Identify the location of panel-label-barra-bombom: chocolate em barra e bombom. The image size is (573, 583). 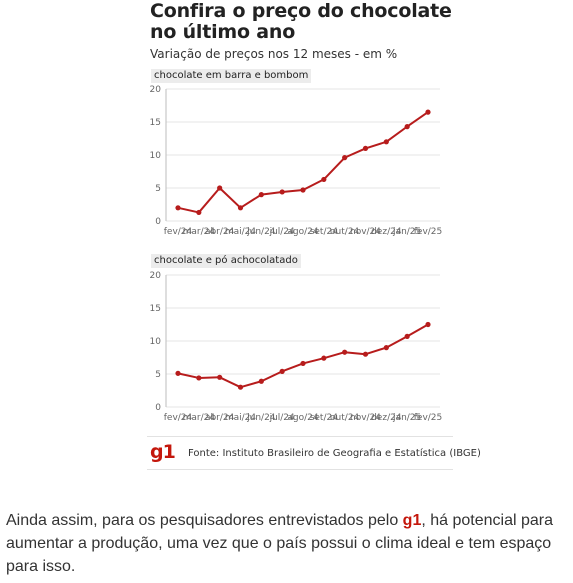
(231, 76).